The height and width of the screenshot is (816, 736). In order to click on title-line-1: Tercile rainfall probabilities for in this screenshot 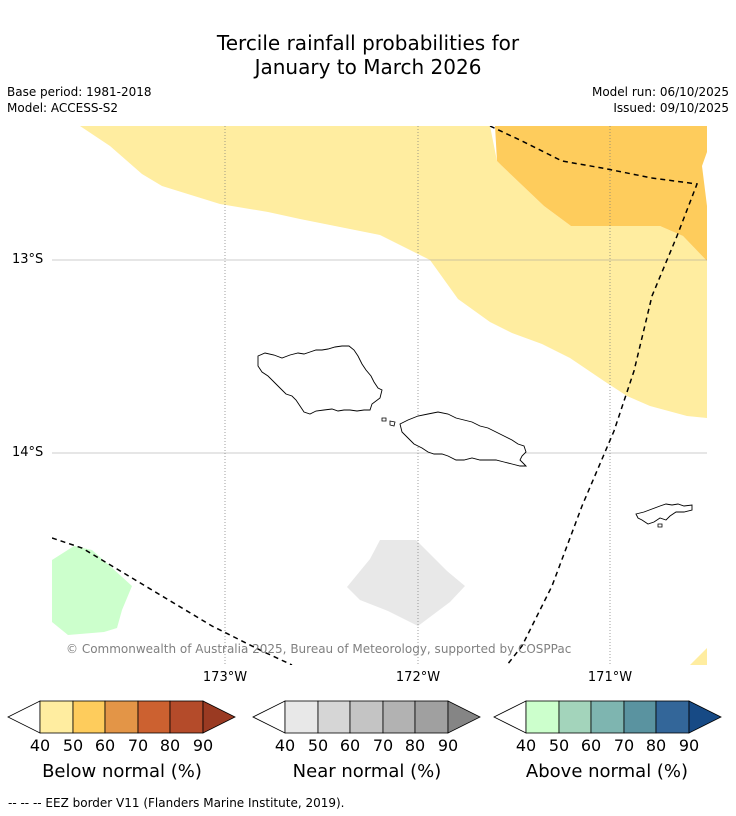, I will do `click(368, 43)`.